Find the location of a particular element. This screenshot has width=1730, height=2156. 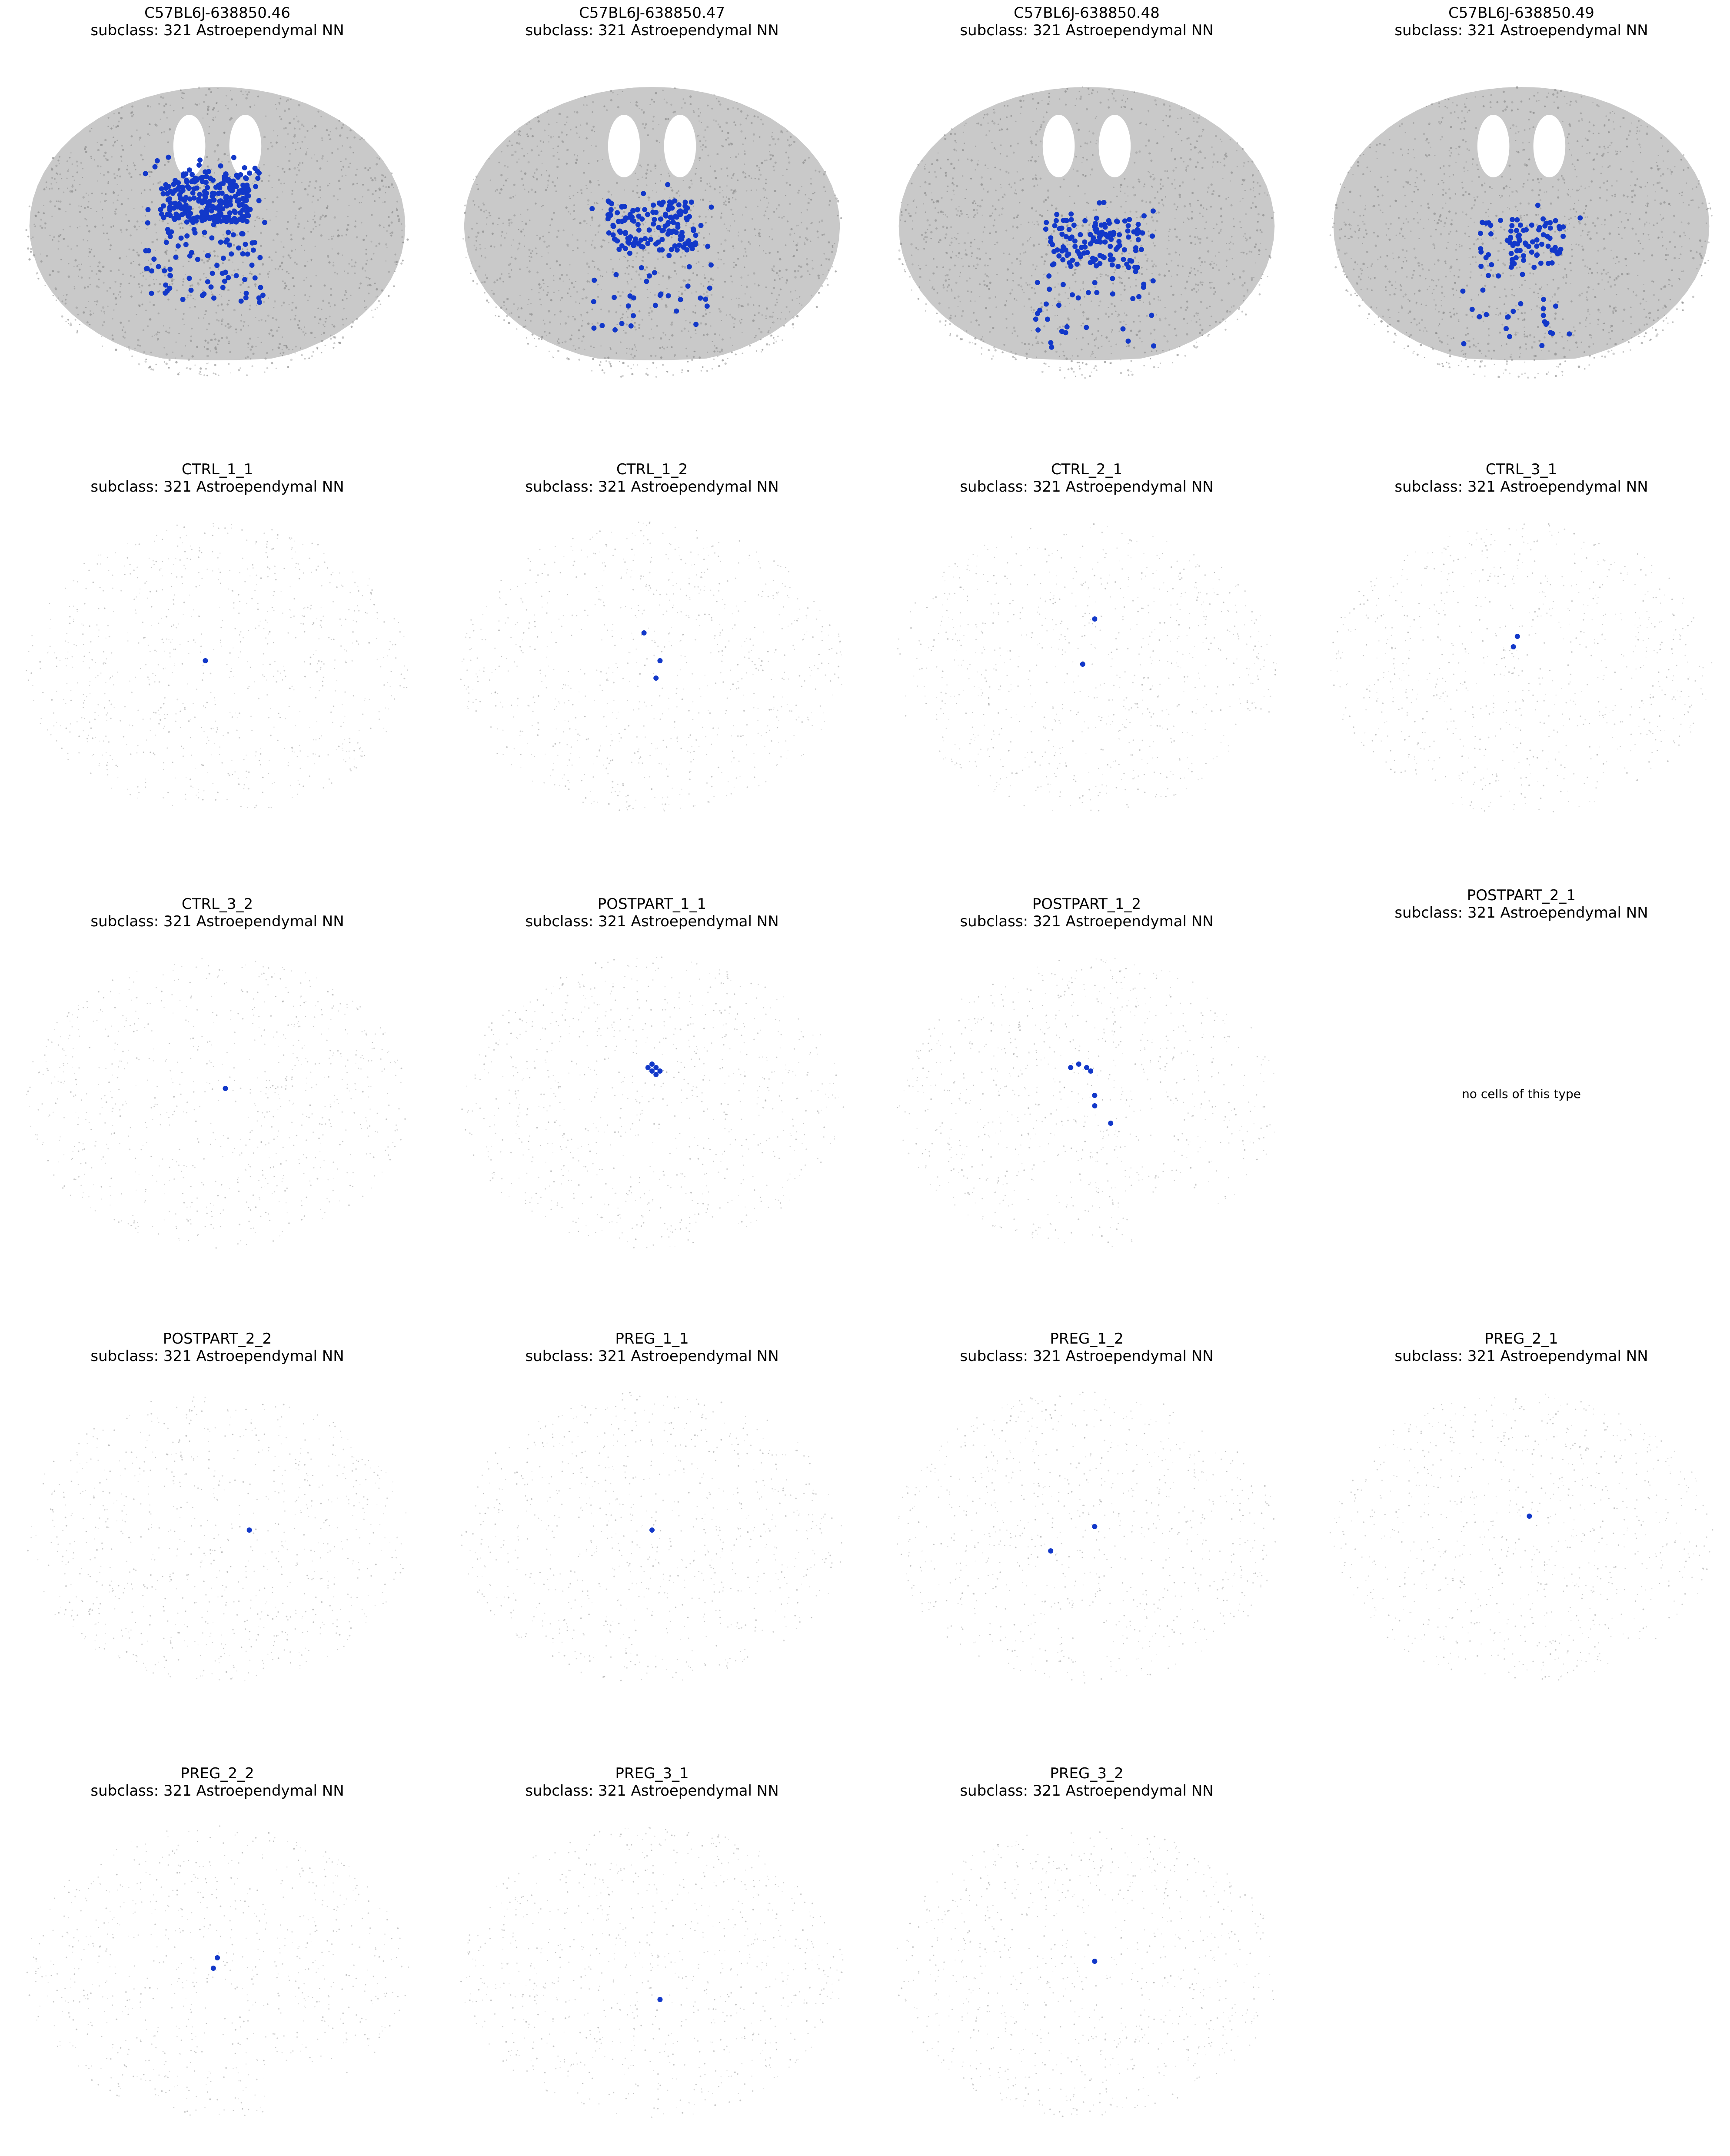

panel-section-name: POSTPART_1_1 is located at coordinates (652, 904).